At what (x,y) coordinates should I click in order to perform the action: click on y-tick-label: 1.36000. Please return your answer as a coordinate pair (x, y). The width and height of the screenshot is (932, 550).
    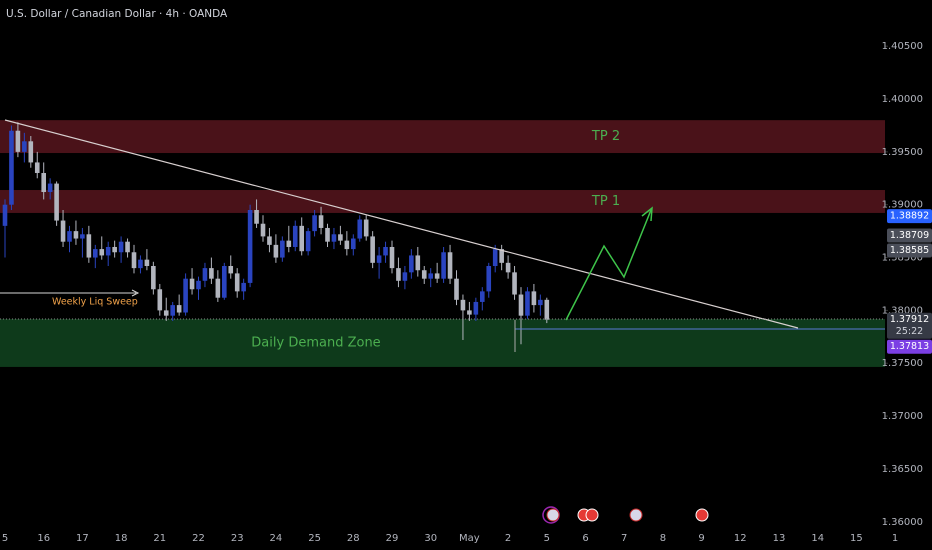
    Looking at the image, I should click on (902, 522).